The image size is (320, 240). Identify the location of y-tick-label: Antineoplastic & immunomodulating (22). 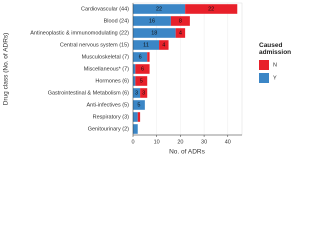
(79, 33).